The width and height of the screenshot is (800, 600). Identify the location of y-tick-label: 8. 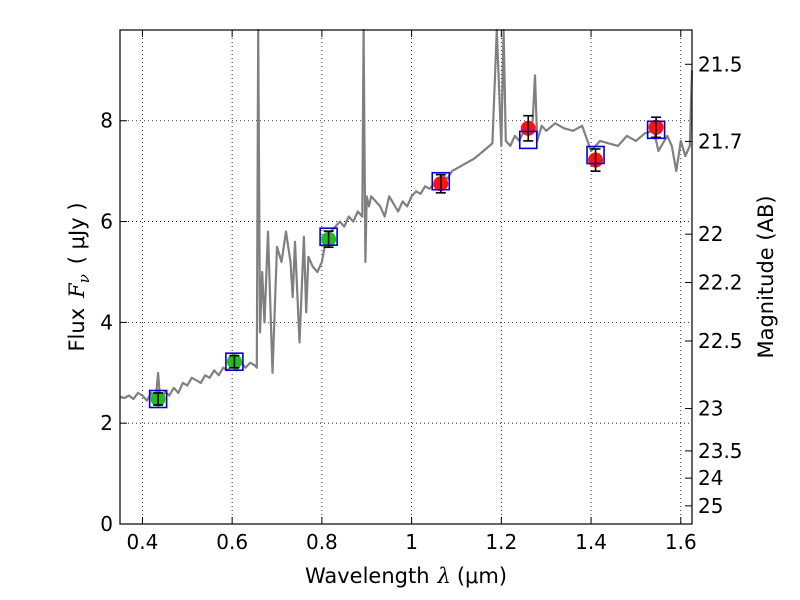
(106, 121).